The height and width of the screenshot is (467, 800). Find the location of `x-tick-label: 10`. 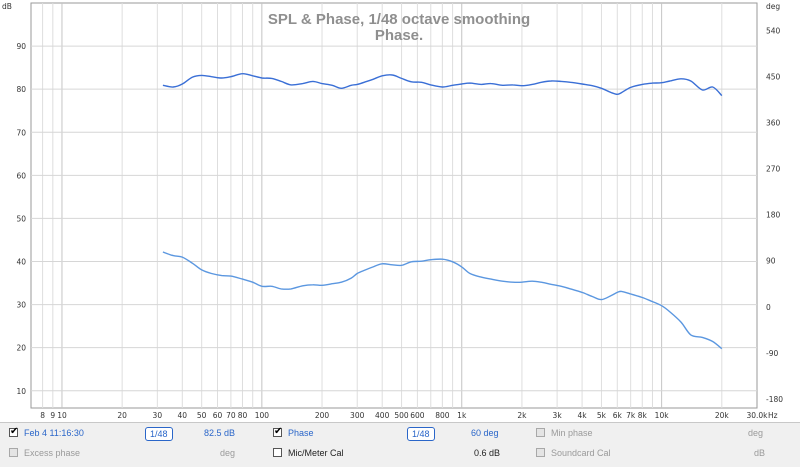

x-tick-label: 10 is located at coordinates (62, 415).